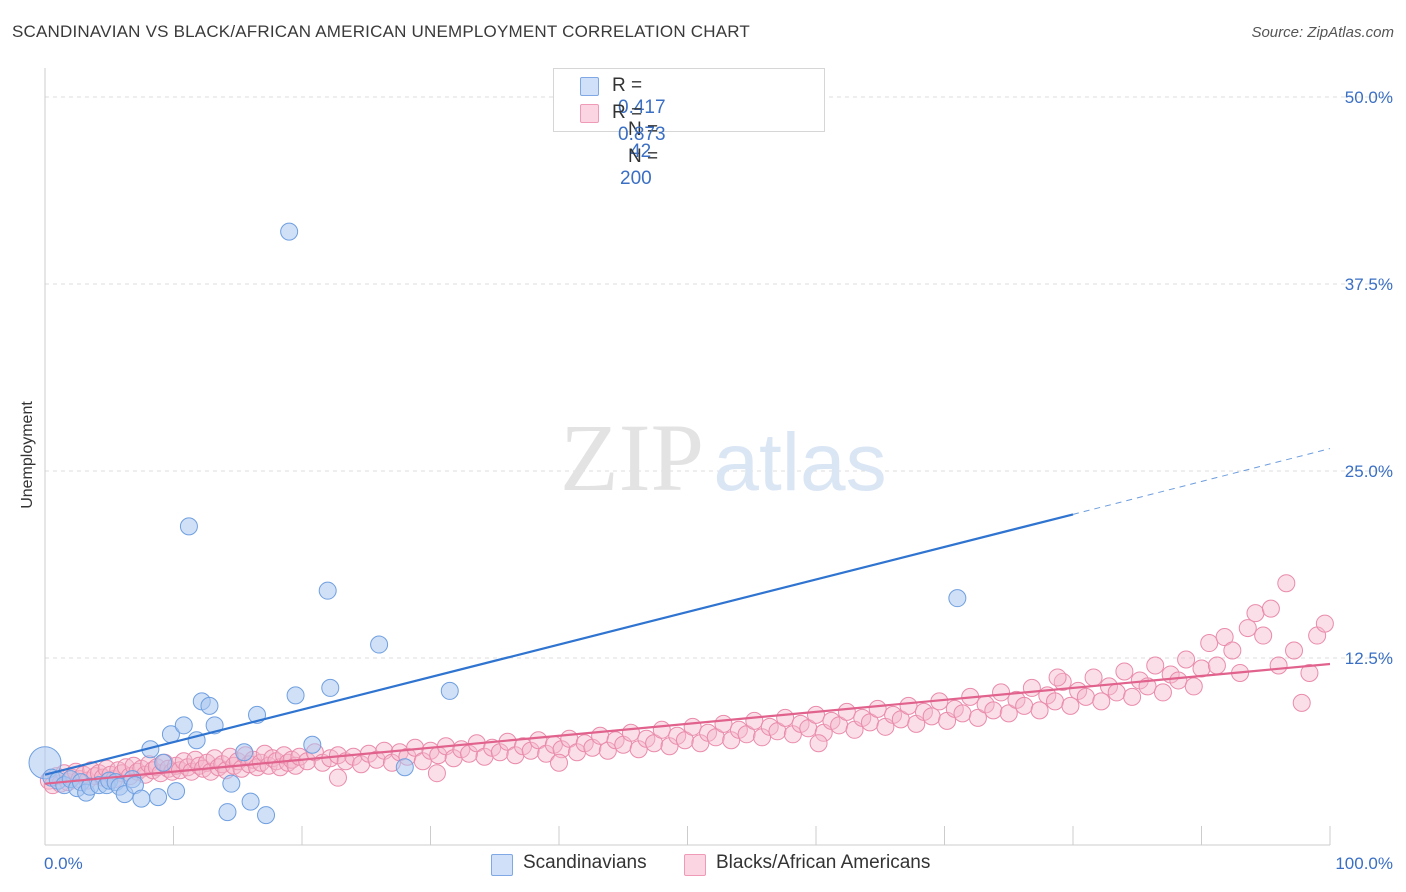 The height and width of the screenshot is (892, 1406). I want to click on series-legend: Scandinavians Blacks/African Americans, so click(703, 864).